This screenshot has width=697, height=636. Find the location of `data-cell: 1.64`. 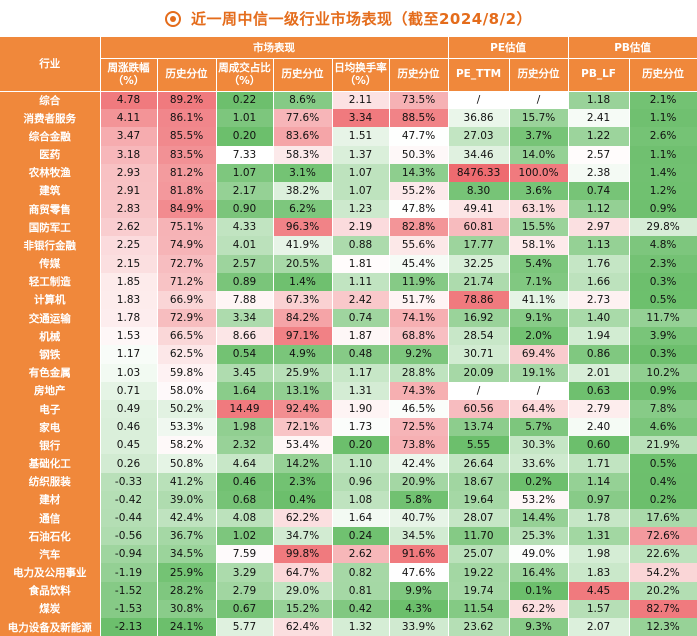

data-cell: 1.64 is located at coordinates (245, 390).